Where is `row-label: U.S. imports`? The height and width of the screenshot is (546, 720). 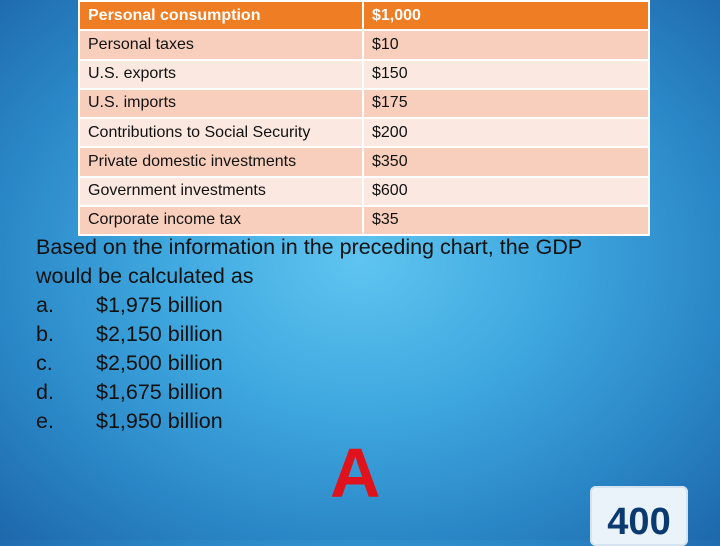
row-label: U.S. imports is located at coordinates (221, 103).